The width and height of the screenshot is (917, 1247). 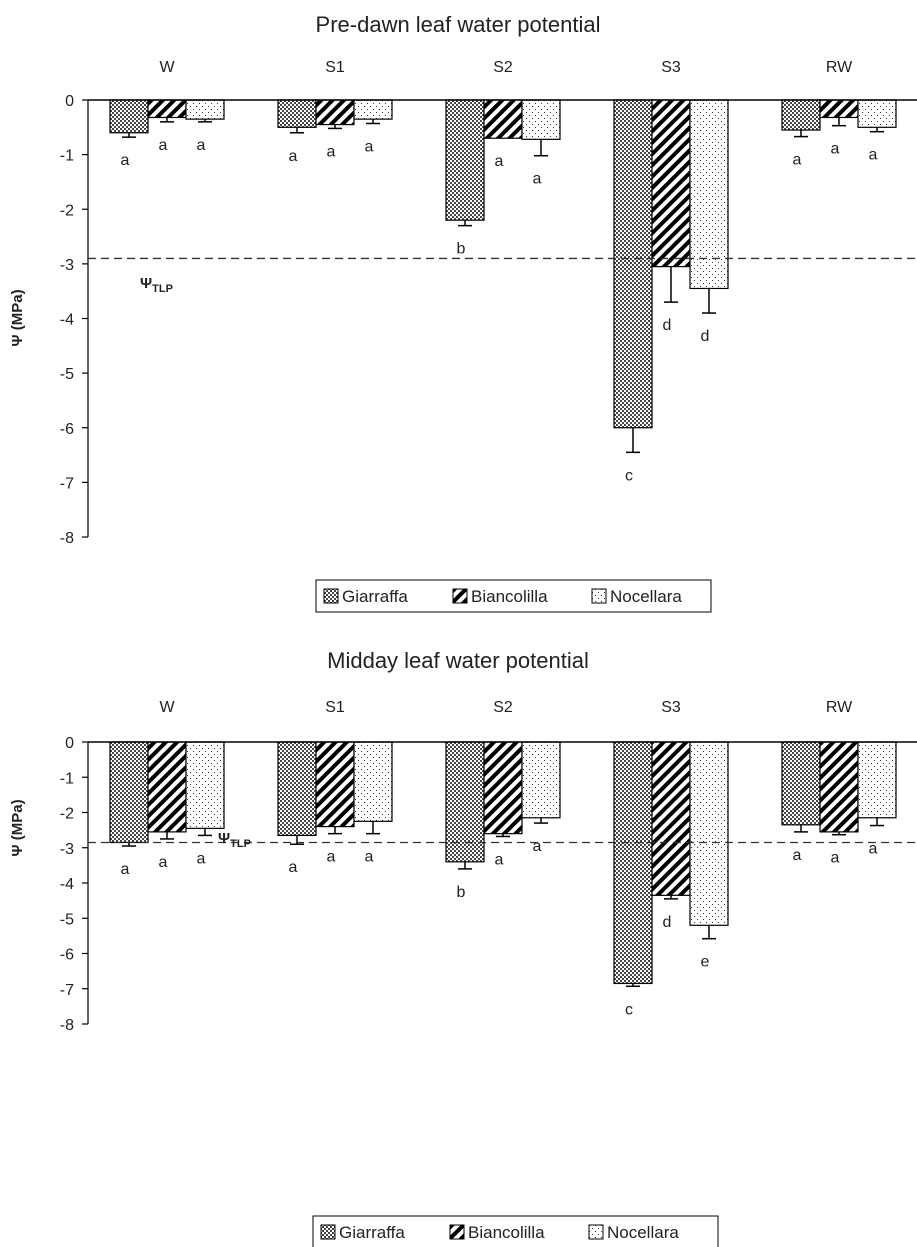 What do you see at coordinates (458, 24) in the screenshot?
I see `chart-title: Pre-dawn leaf water potential` at bounding box center [458, 24].